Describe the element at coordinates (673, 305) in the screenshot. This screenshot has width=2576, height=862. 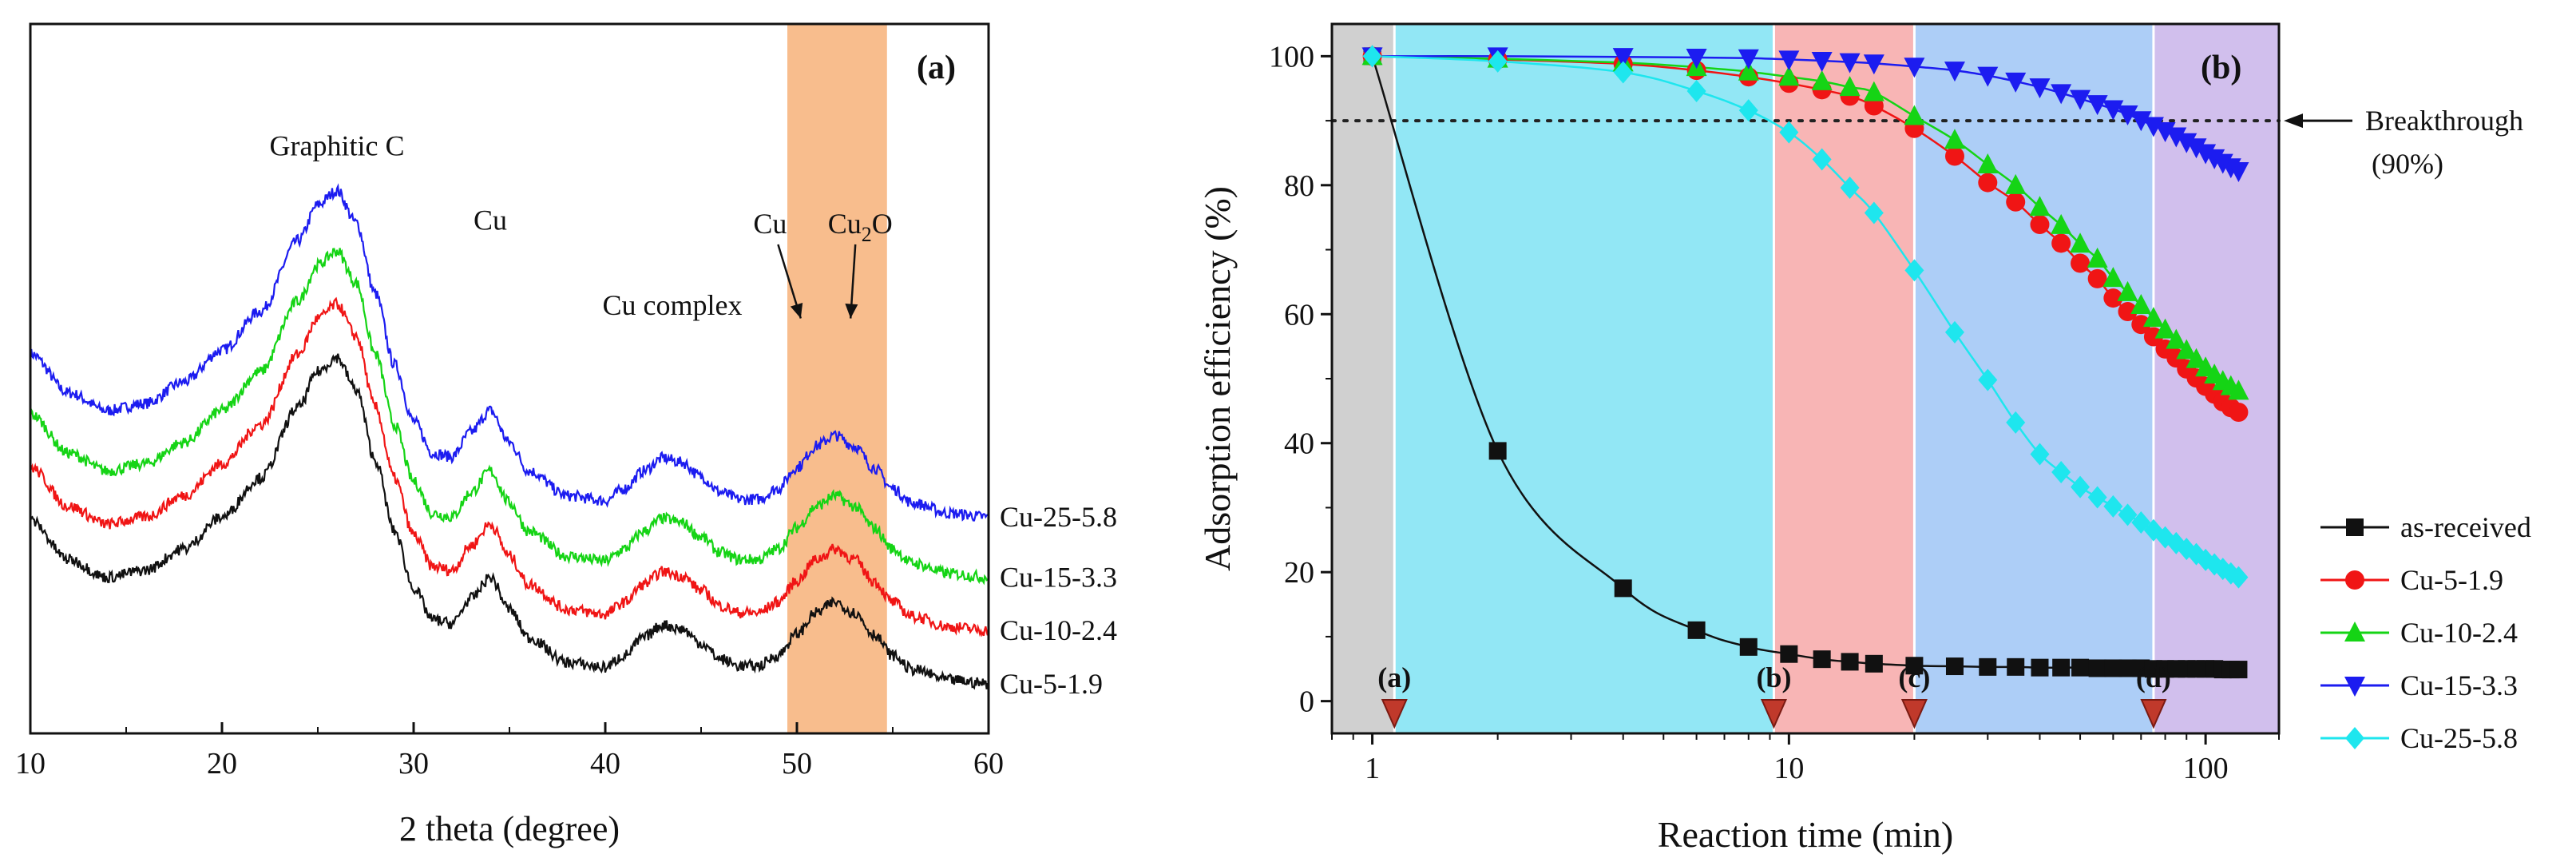
I see `peak-annotation: Cu complex` at that location.